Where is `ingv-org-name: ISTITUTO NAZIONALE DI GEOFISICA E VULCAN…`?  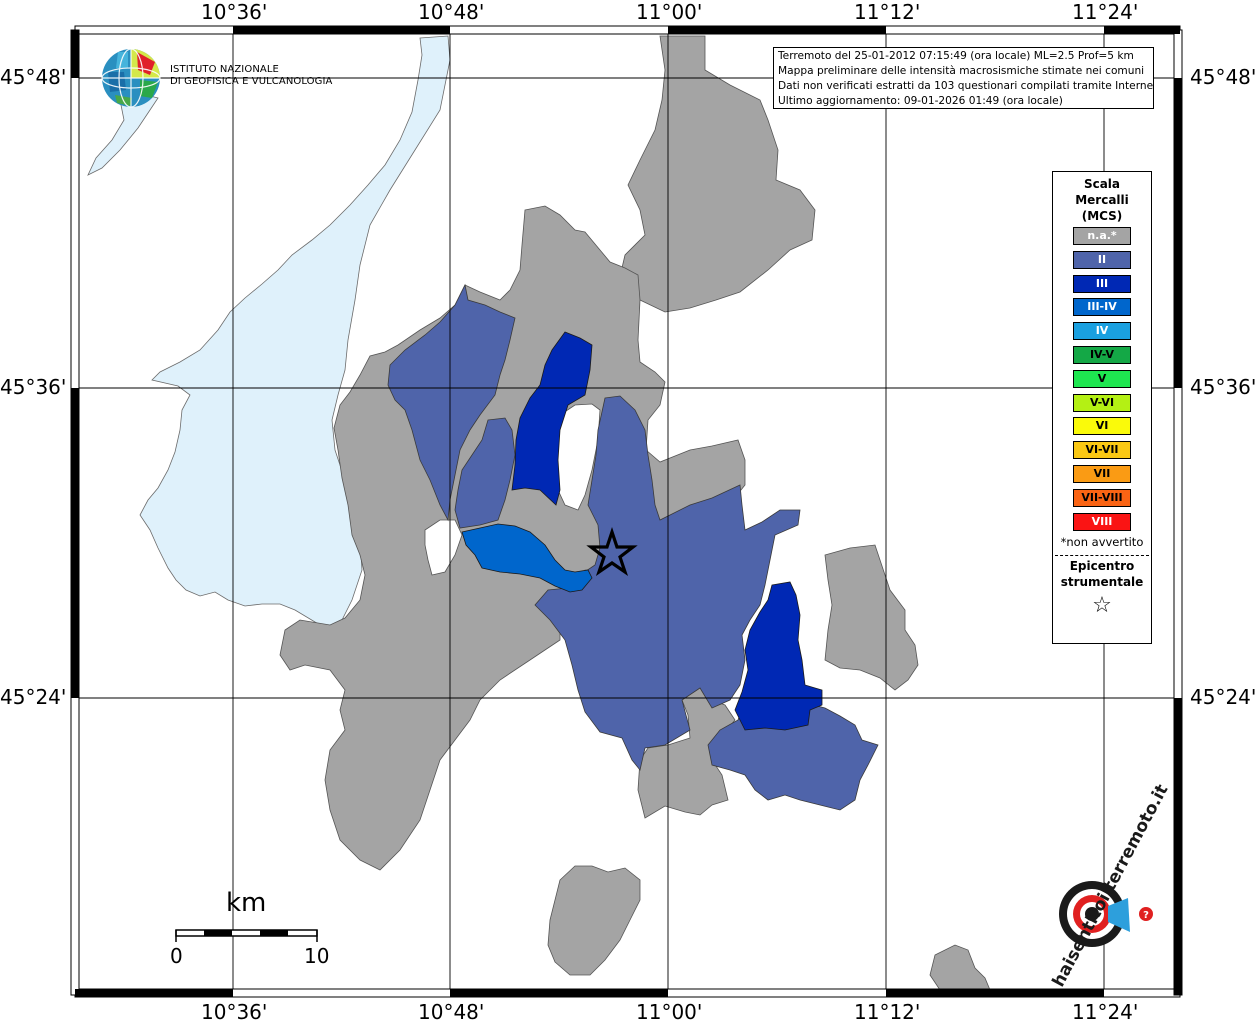 ingv-org-name: ISTITUTO NAZIONALE DI GEOFISICA E VULCAN… is located at coordinates (251, 76).